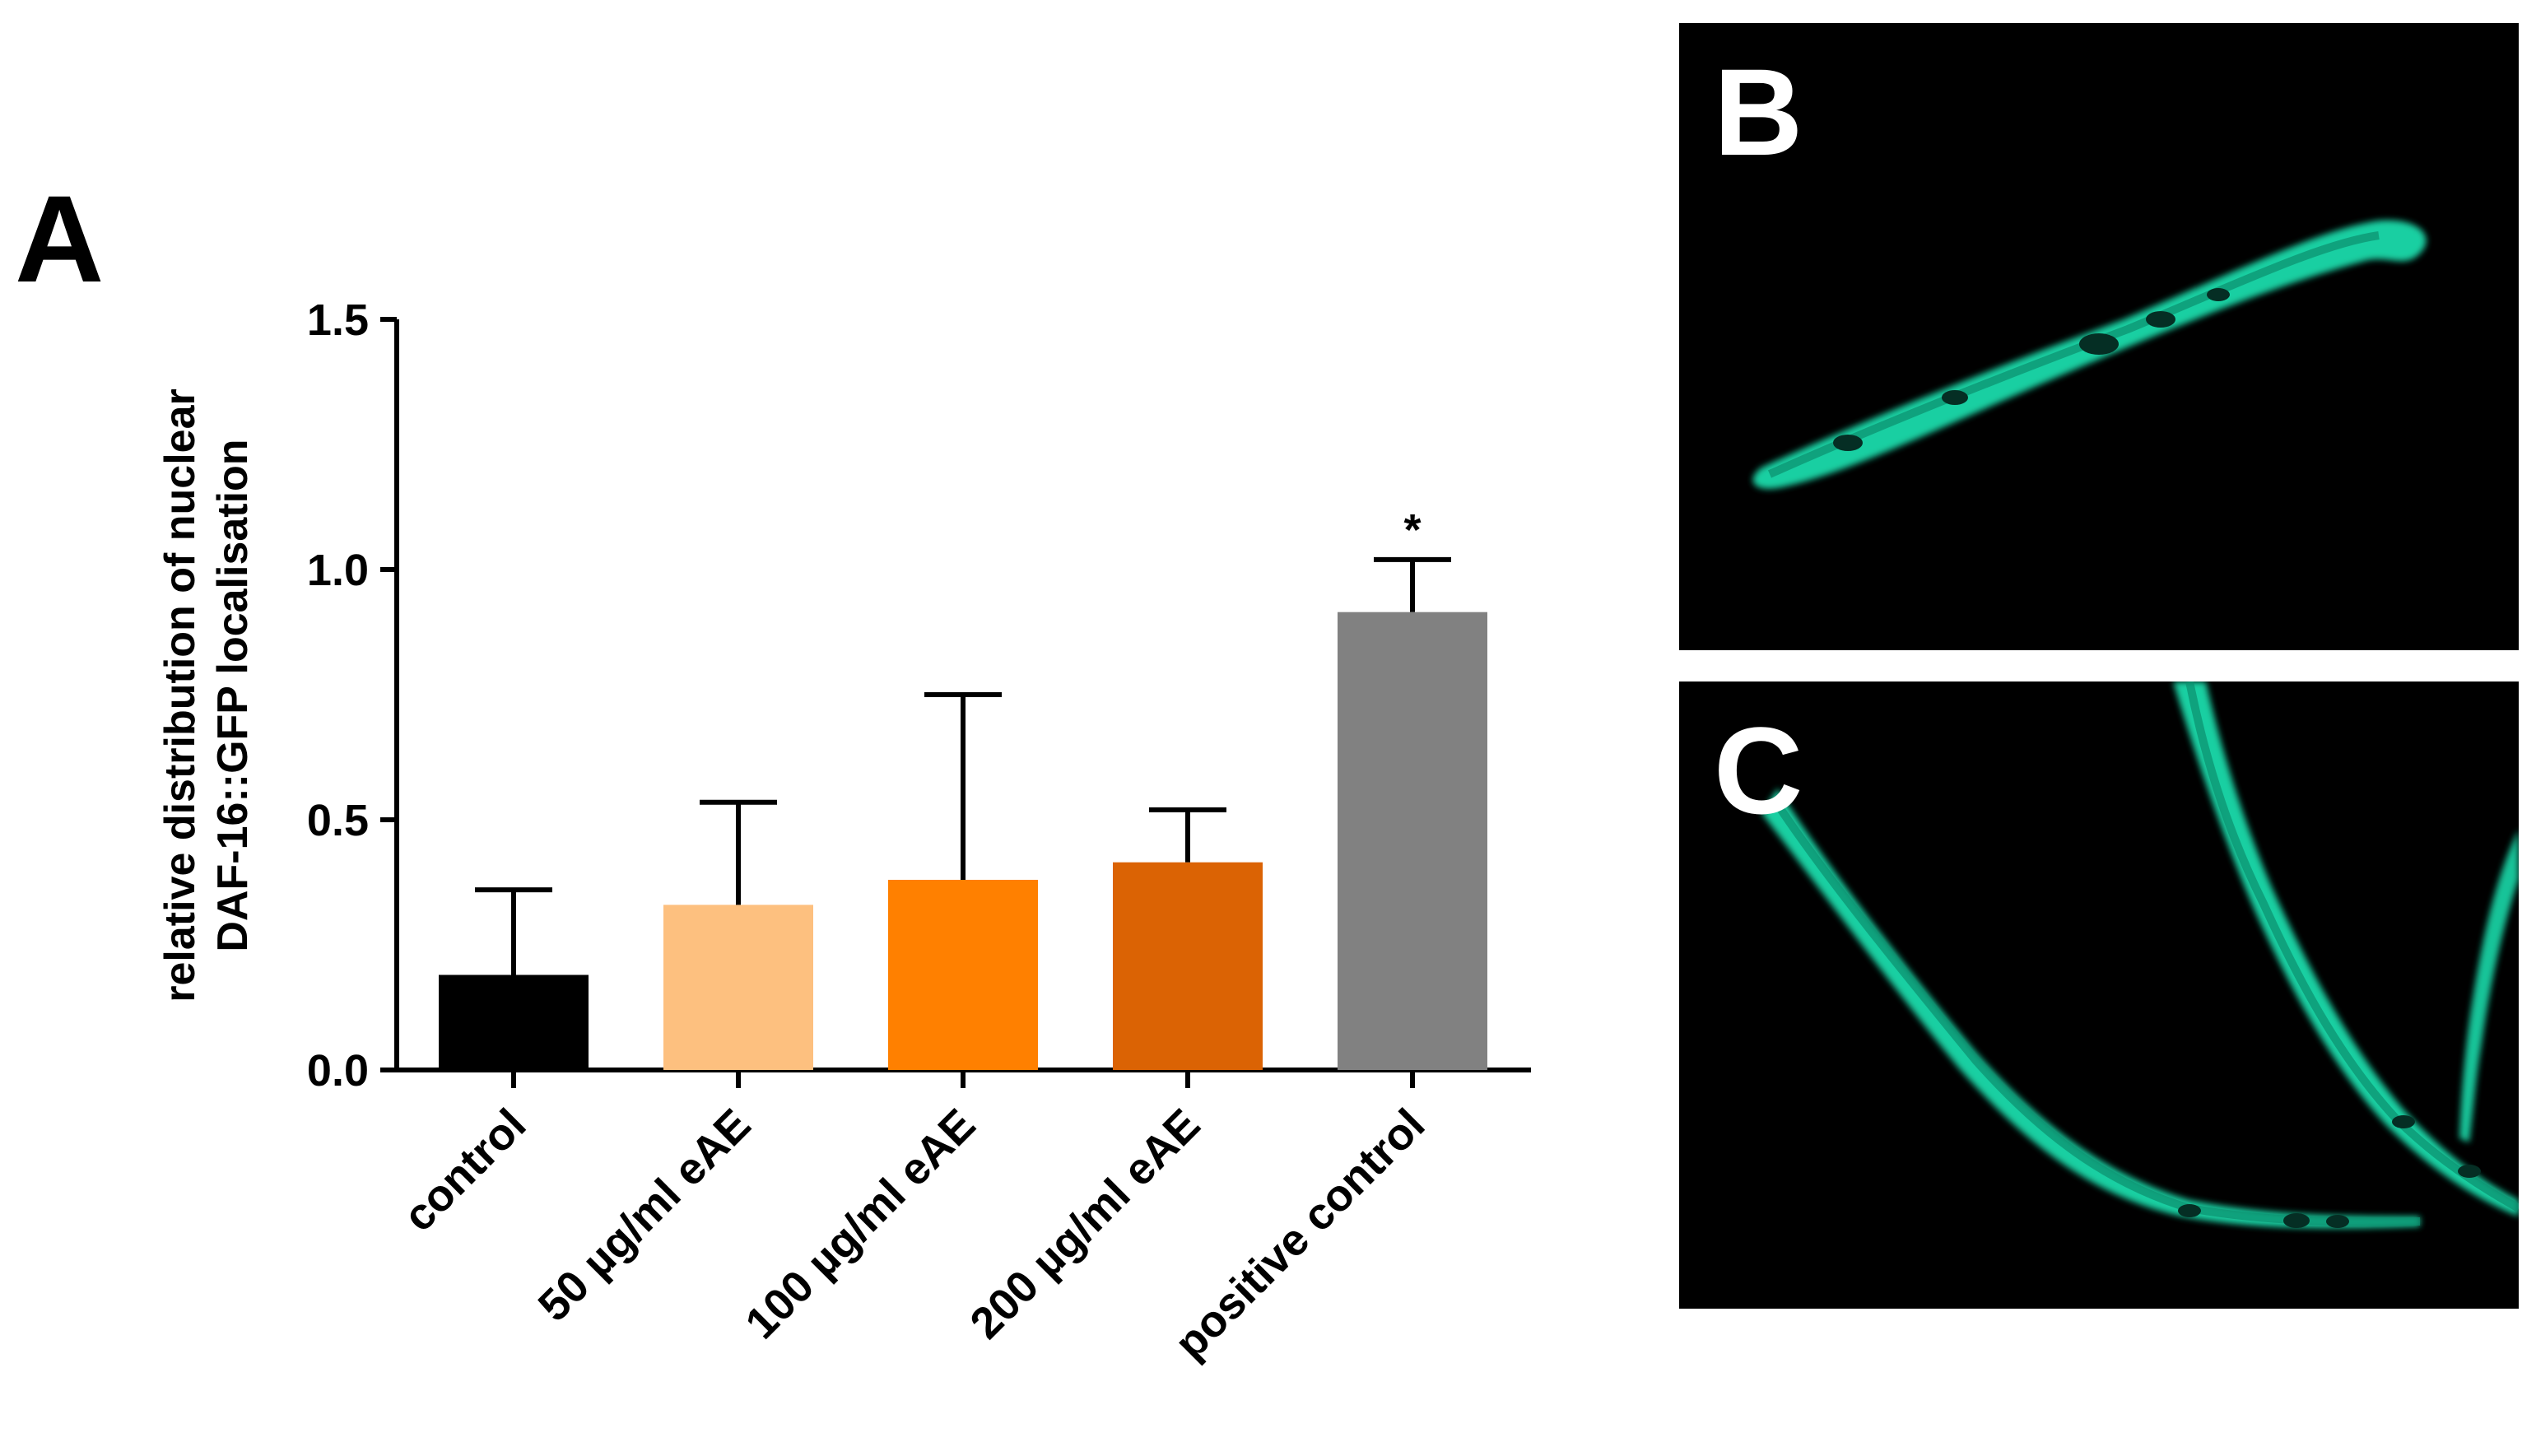 This screenshot has width=2536, height=1456. Describe the element at coordinates (338, 820) in the screenshot. I see `y-tick-label: 0.5` at that location.